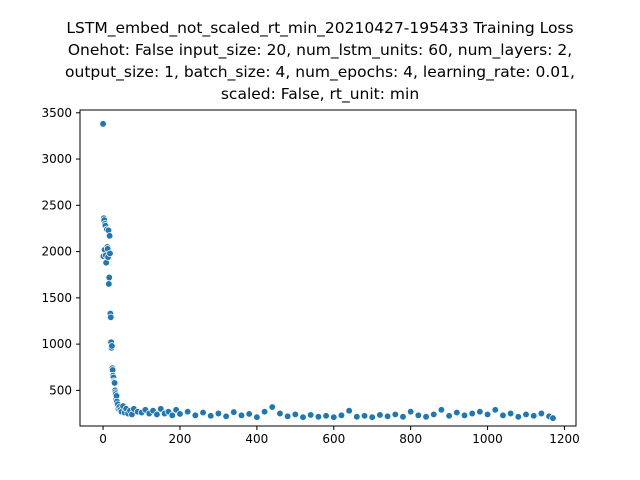 This screenshot has width=640, height=480. Describe the element at coordinates (180, 439) in the screenshot. I see `x-tick-label: 200` at that location.